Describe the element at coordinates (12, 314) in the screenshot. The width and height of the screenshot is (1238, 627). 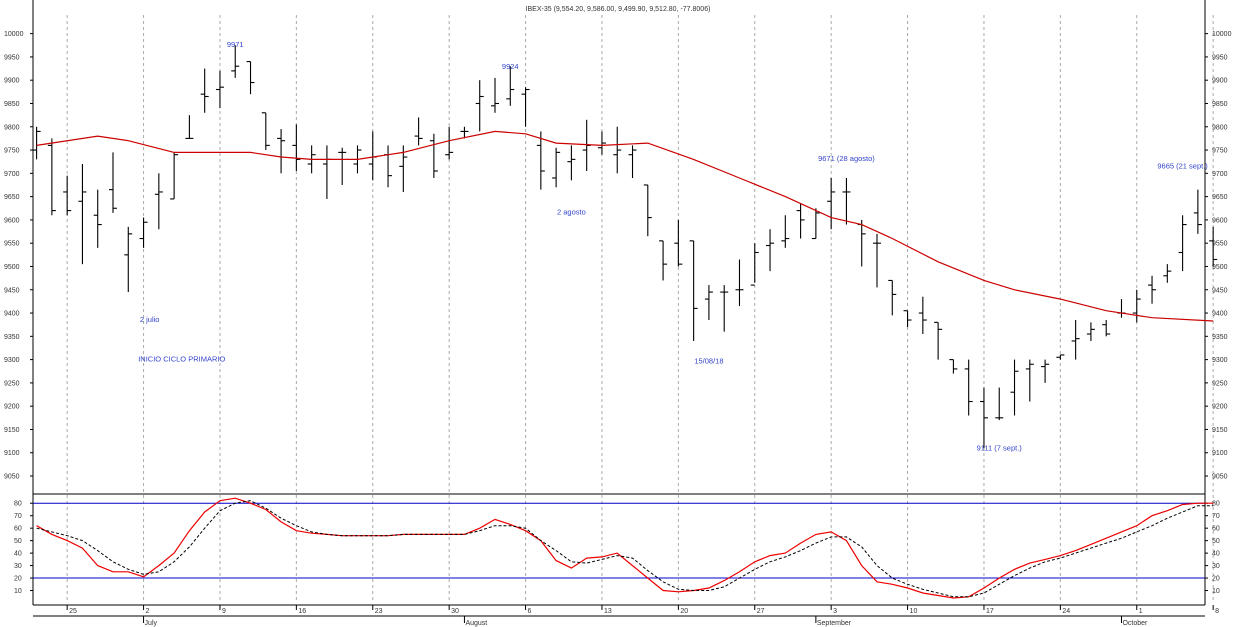
I see `price-tick-label: 9400` at that location.